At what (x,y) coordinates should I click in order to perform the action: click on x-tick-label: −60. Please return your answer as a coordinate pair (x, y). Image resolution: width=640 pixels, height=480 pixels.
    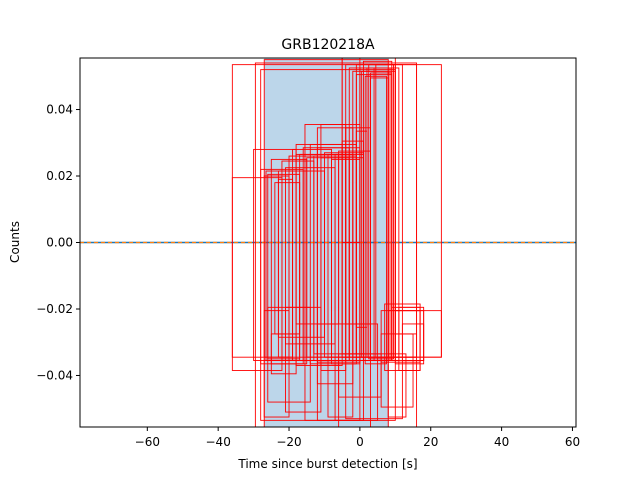
    Looking at the image, I should click on (147, 442).